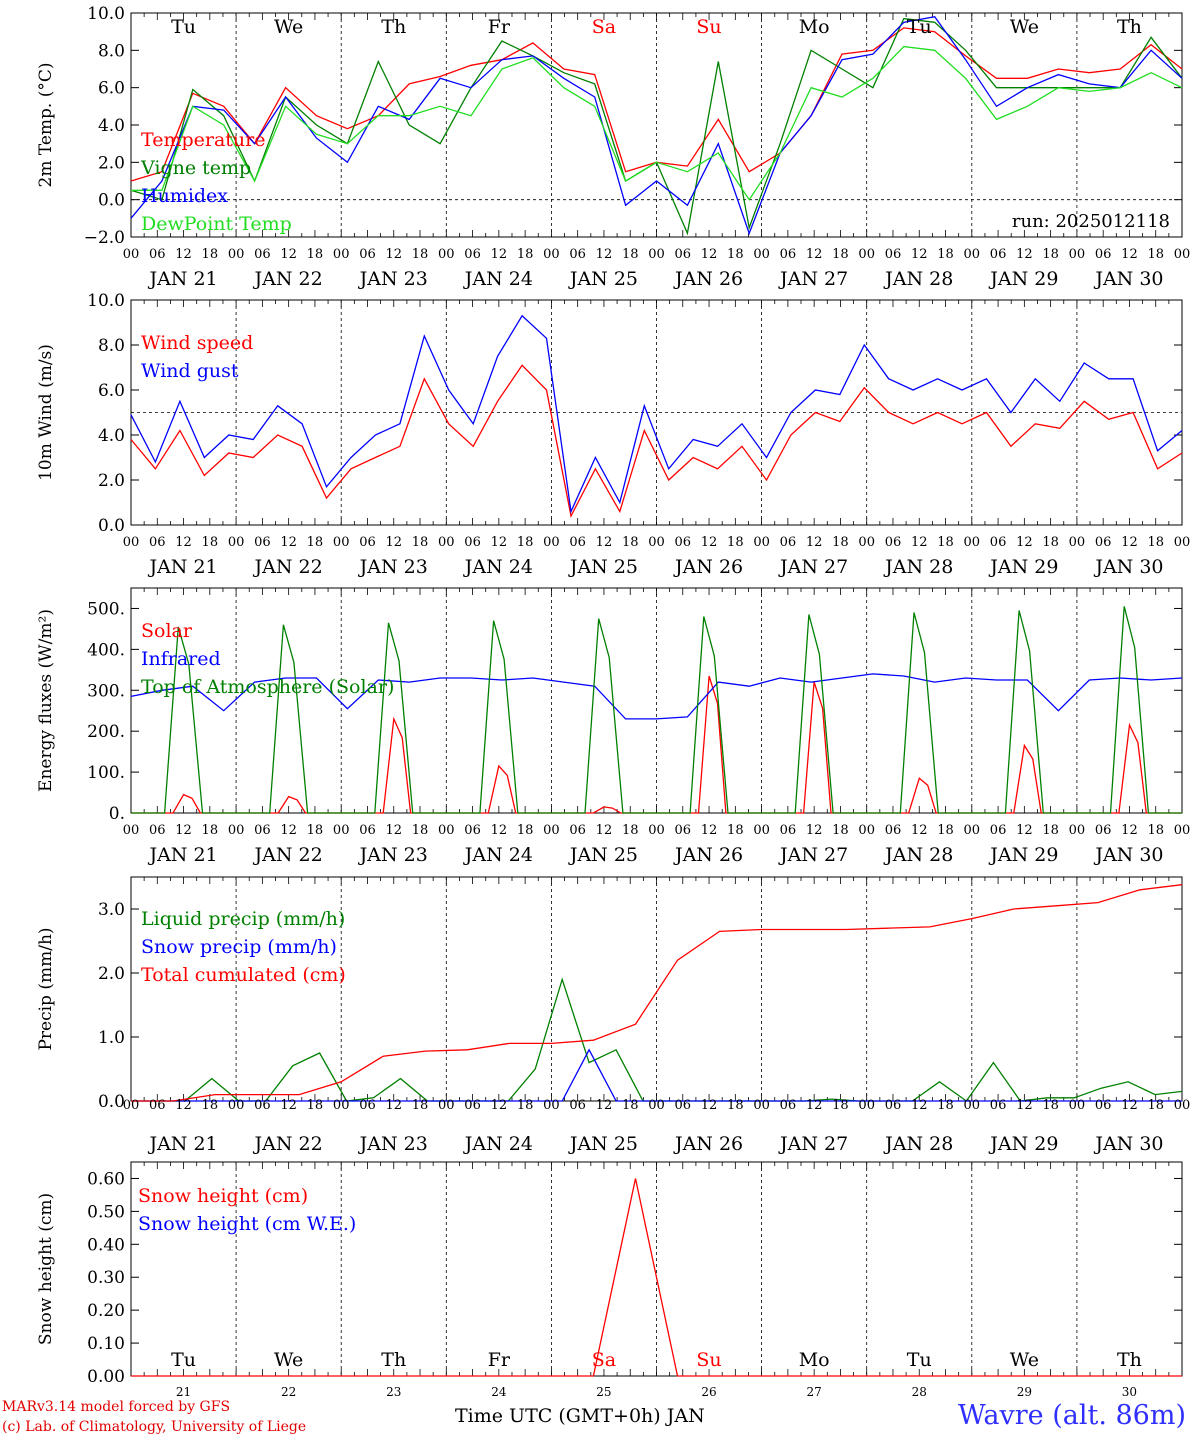  What do you see at coordinates (814, 1392) in the screenshot?
I see `date-number: 27` at bounding box center [814, 1392].